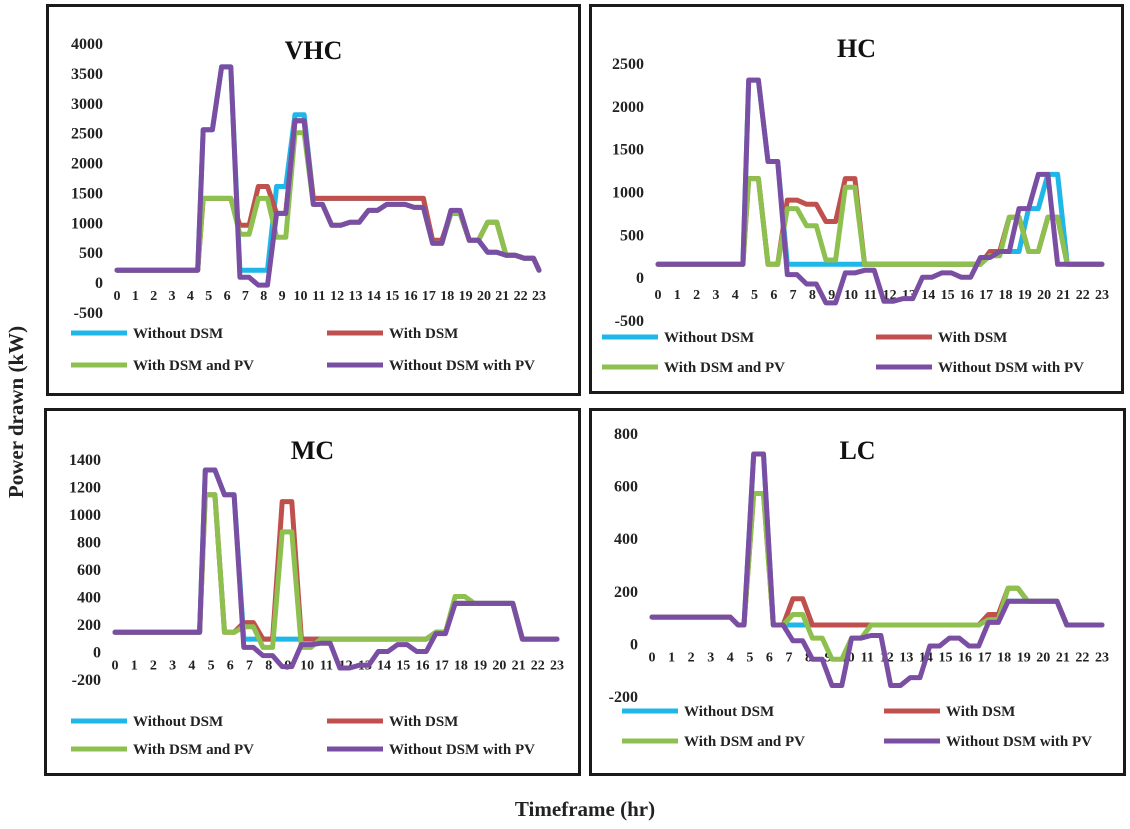 Image resolution: width=1130 pixels, height=829 pixels. I want to click on x-tick-label: 14, so click(384, 666).